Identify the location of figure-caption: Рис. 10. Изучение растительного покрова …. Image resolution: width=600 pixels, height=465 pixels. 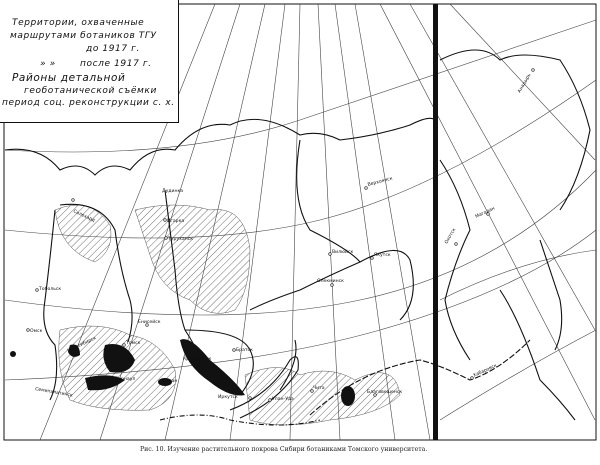
(284, 449).